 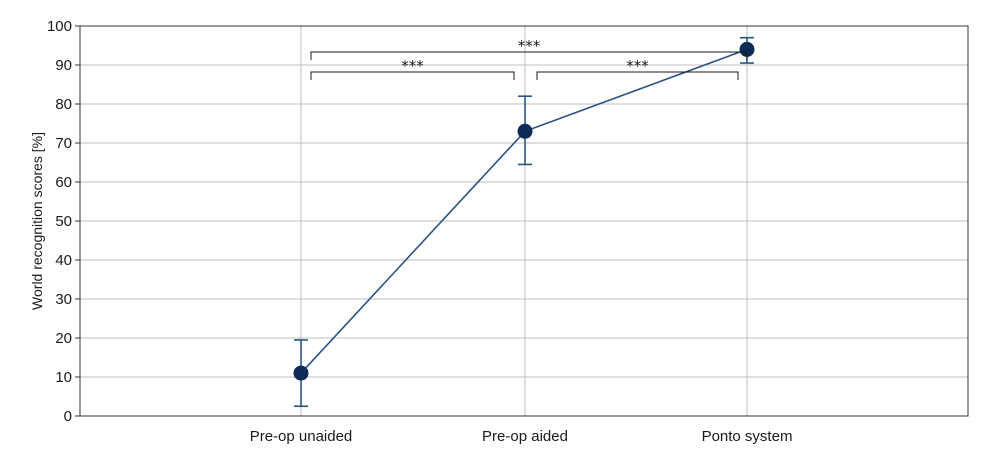 What do you see at coordinates (63, 104) in the screenshot?
I see `y-tick-label: 80` at bounding box center [63, 104].